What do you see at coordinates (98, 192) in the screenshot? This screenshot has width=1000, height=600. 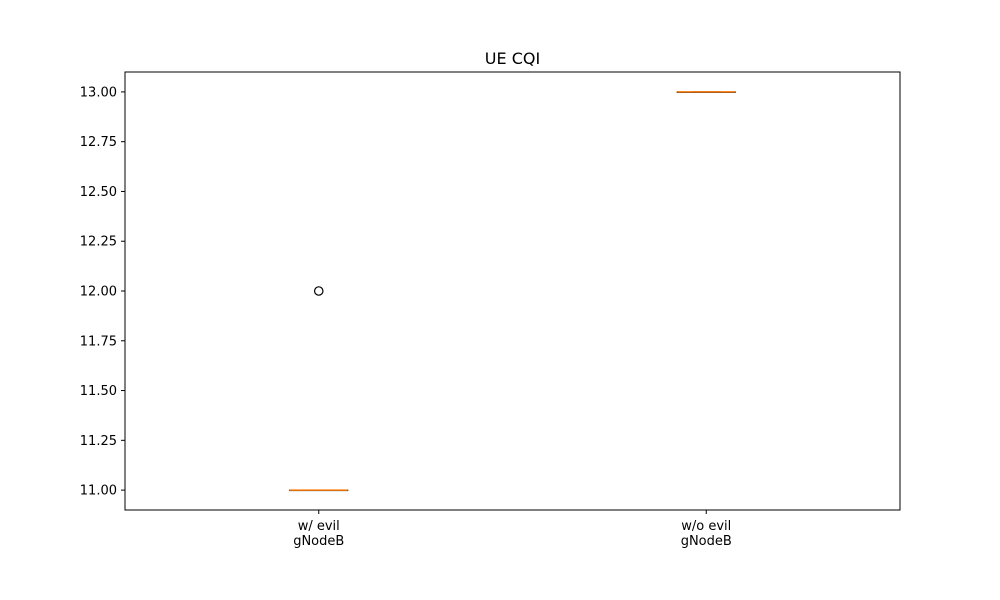 I see `y-tick-label: 12.50` at bounding box center [98, 192].